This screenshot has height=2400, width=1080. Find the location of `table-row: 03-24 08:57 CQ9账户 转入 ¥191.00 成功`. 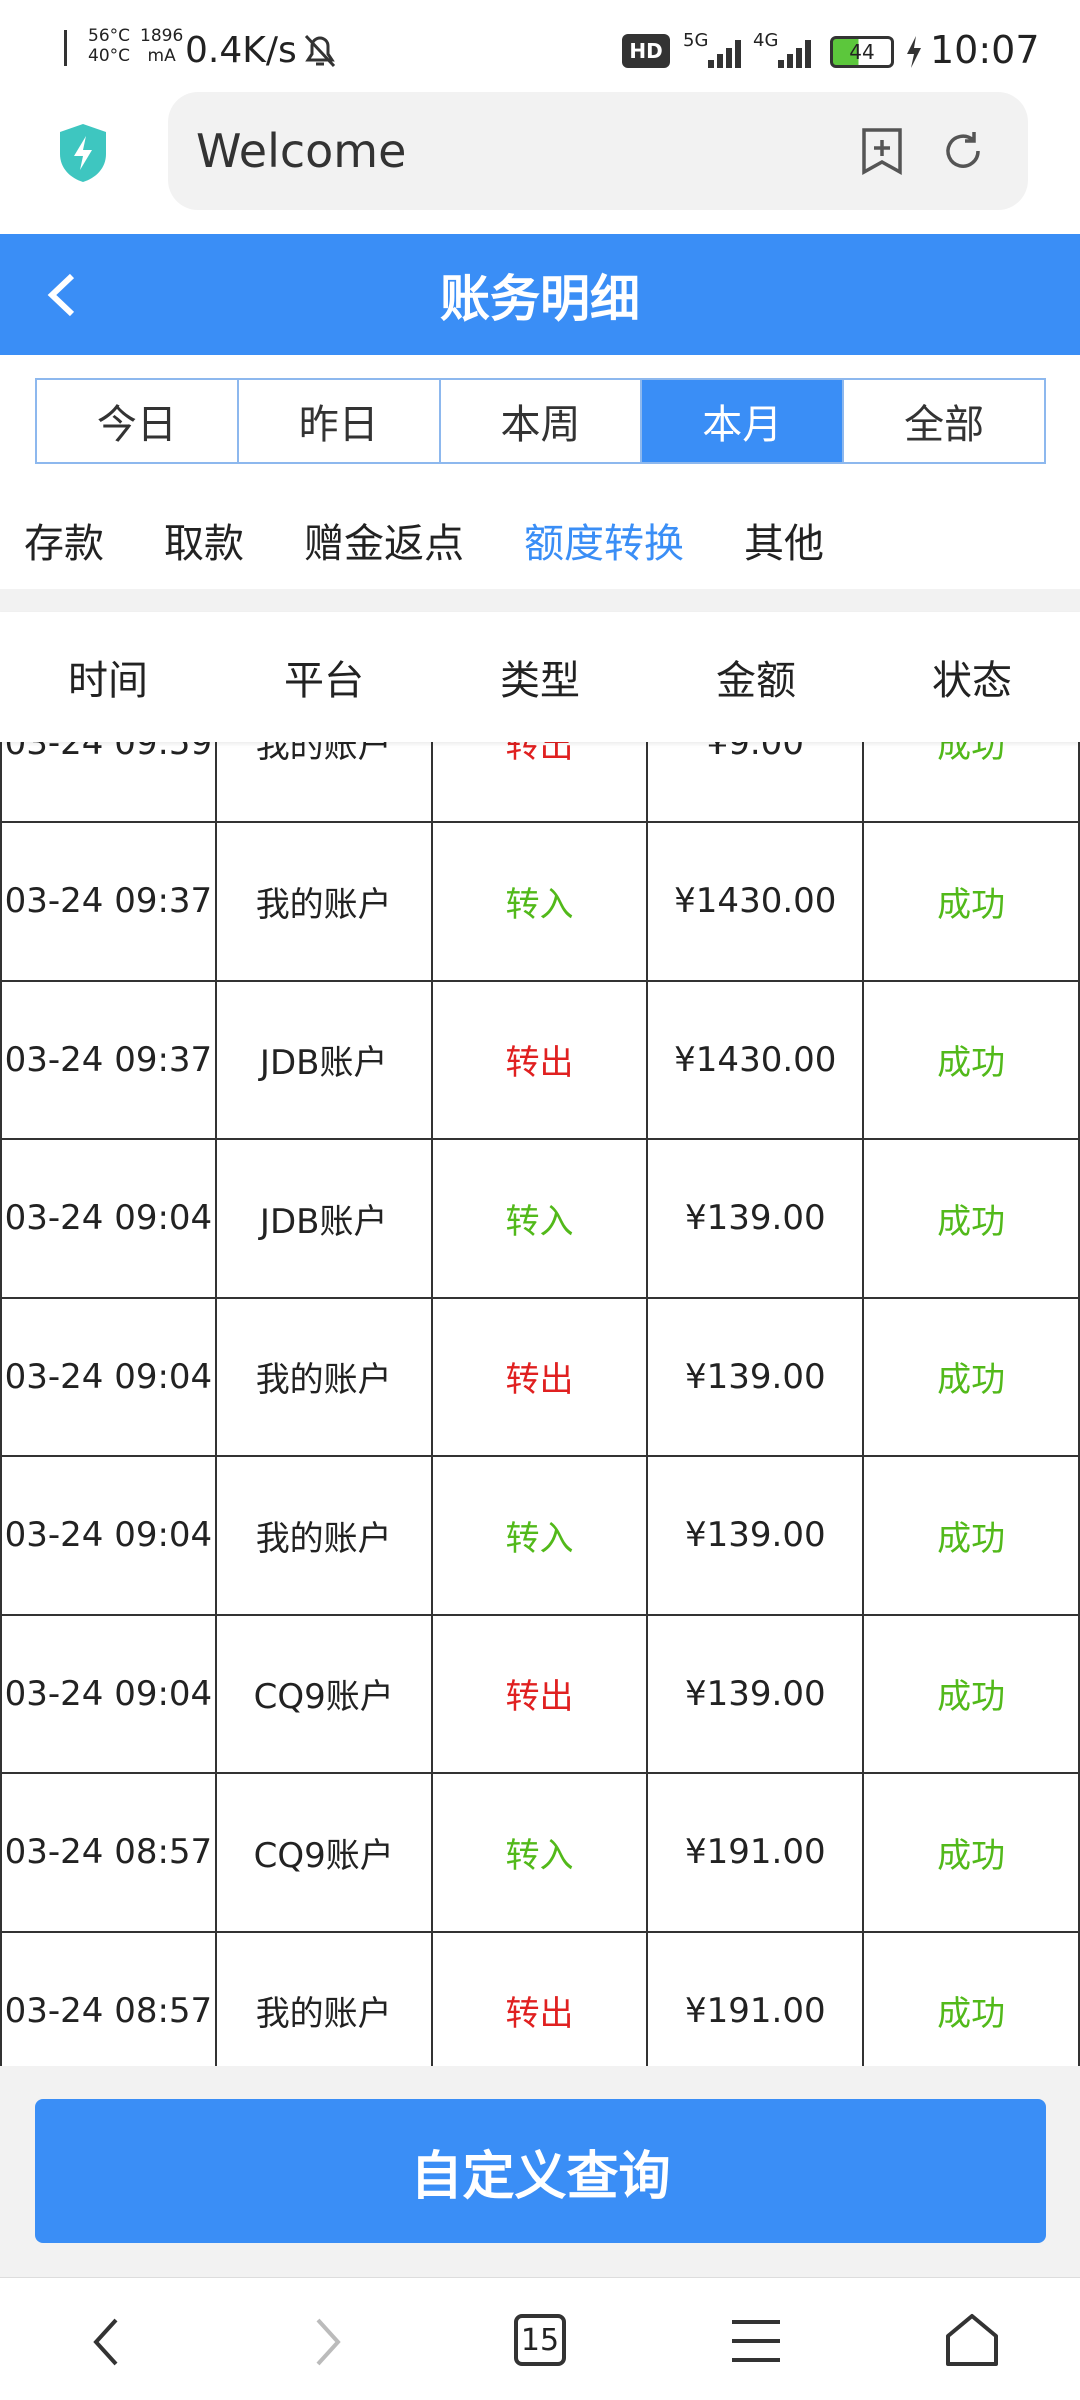

table-row: 03-24 08:57 CQ9账户 转入 ¥191.00 成功 is located at coordinates (540, 1853).